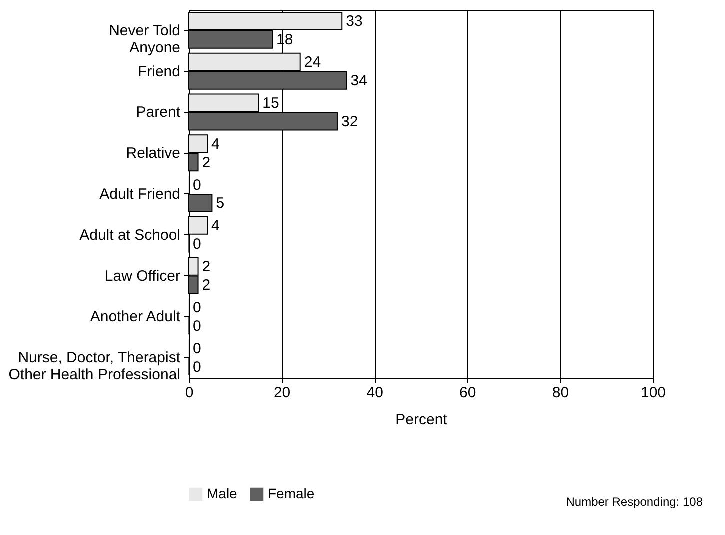  What do you see at coordinates (291, 493) in the screenshot?
I see `legend-label: Female` at bounding box center [291, 493].